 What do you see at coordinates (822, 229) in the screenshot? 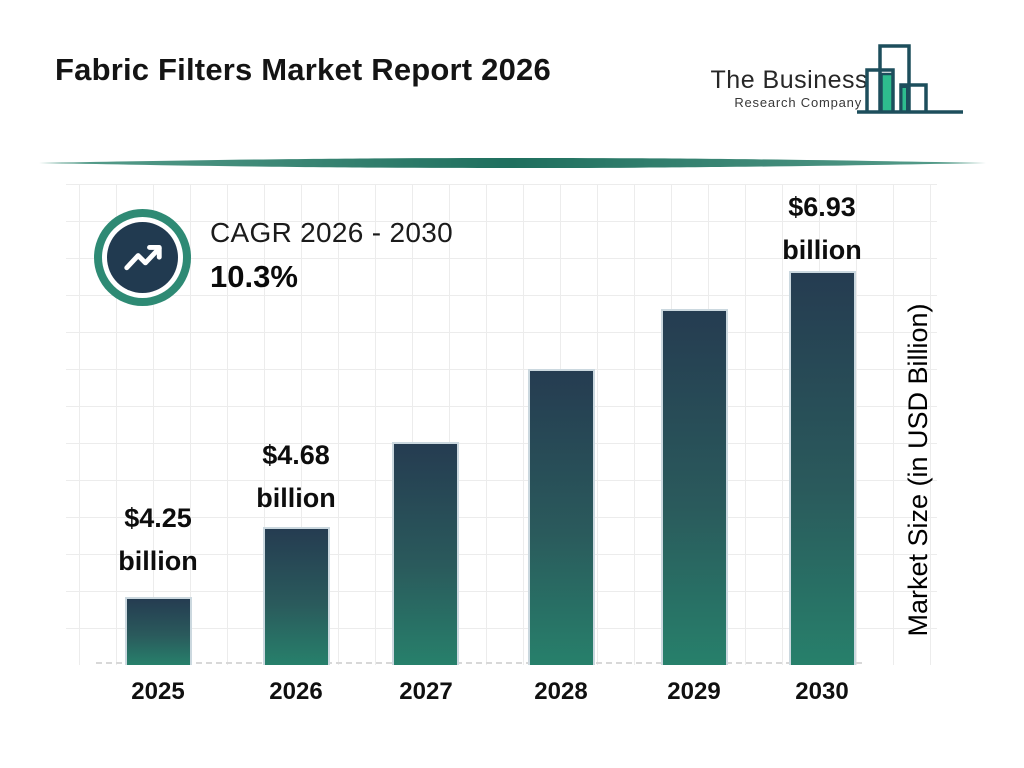
I see `value-label-2030: $6.93 billion` at bounding box center [822, 229].